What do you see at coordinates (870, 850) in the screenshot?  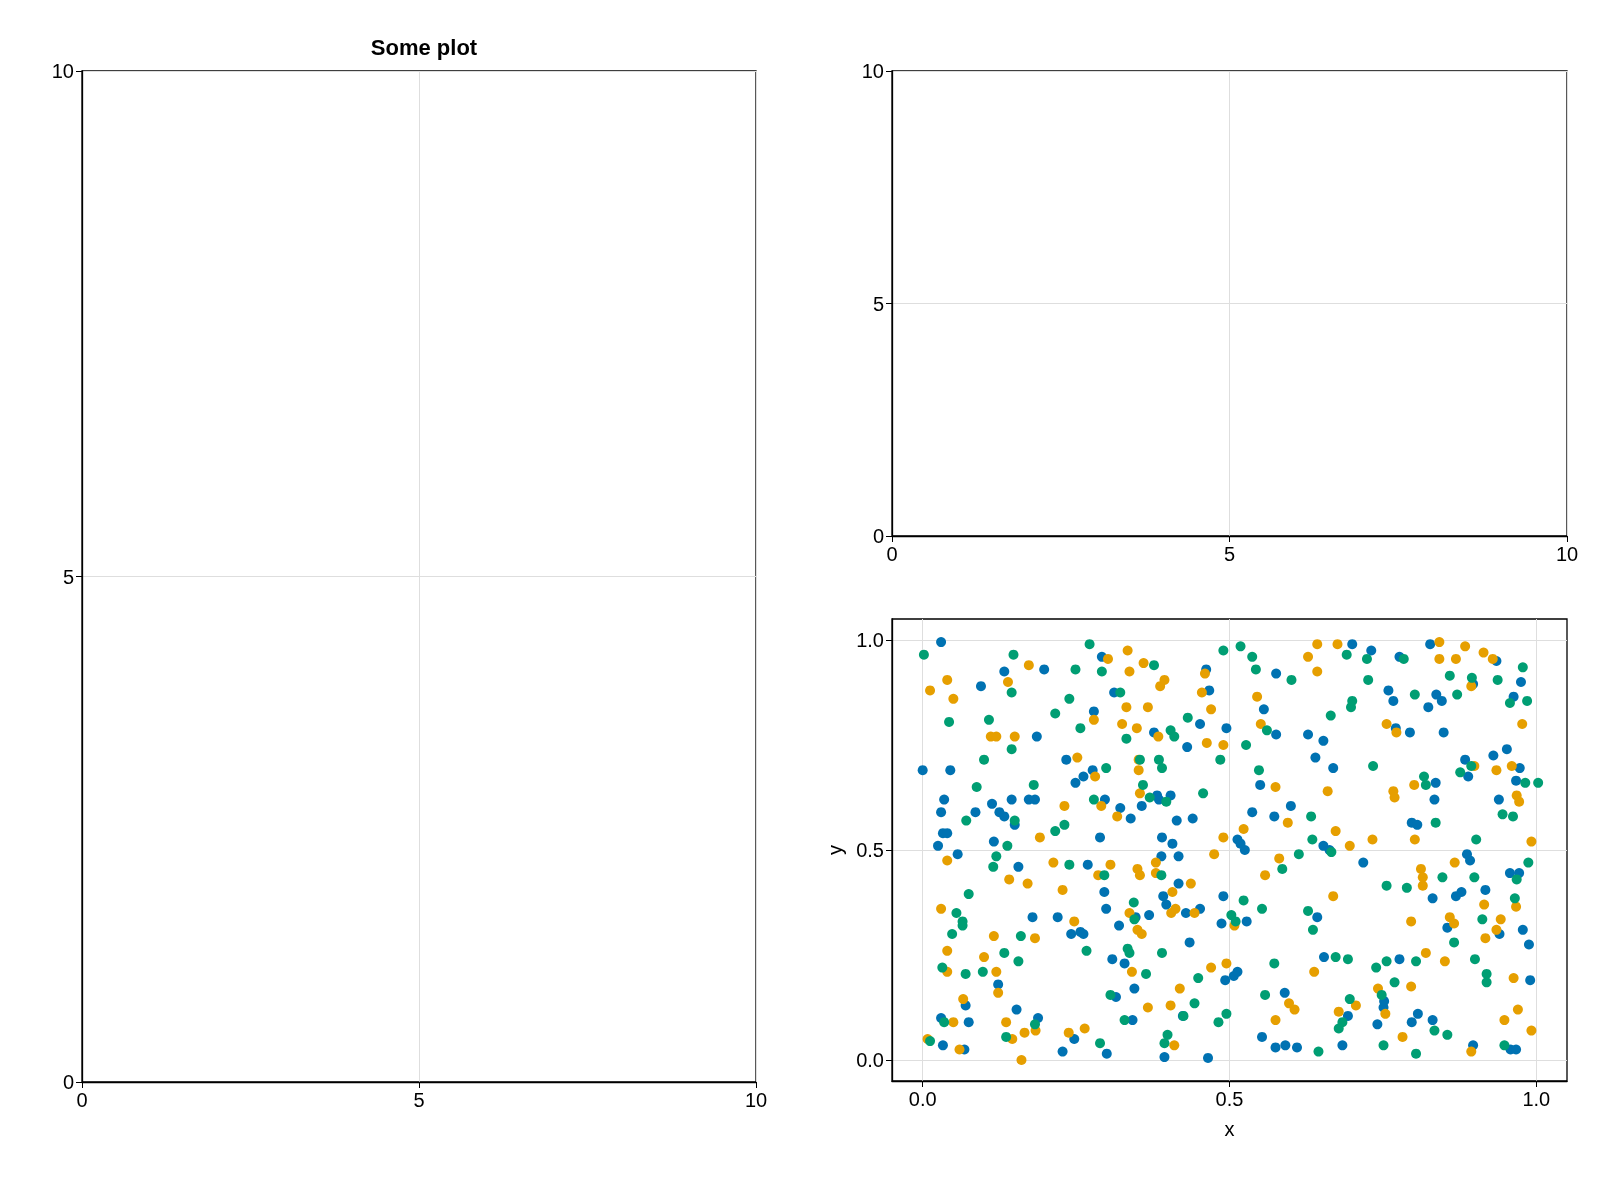 I see `y-tick-label: 0.5` at bounding box center [870, 850].